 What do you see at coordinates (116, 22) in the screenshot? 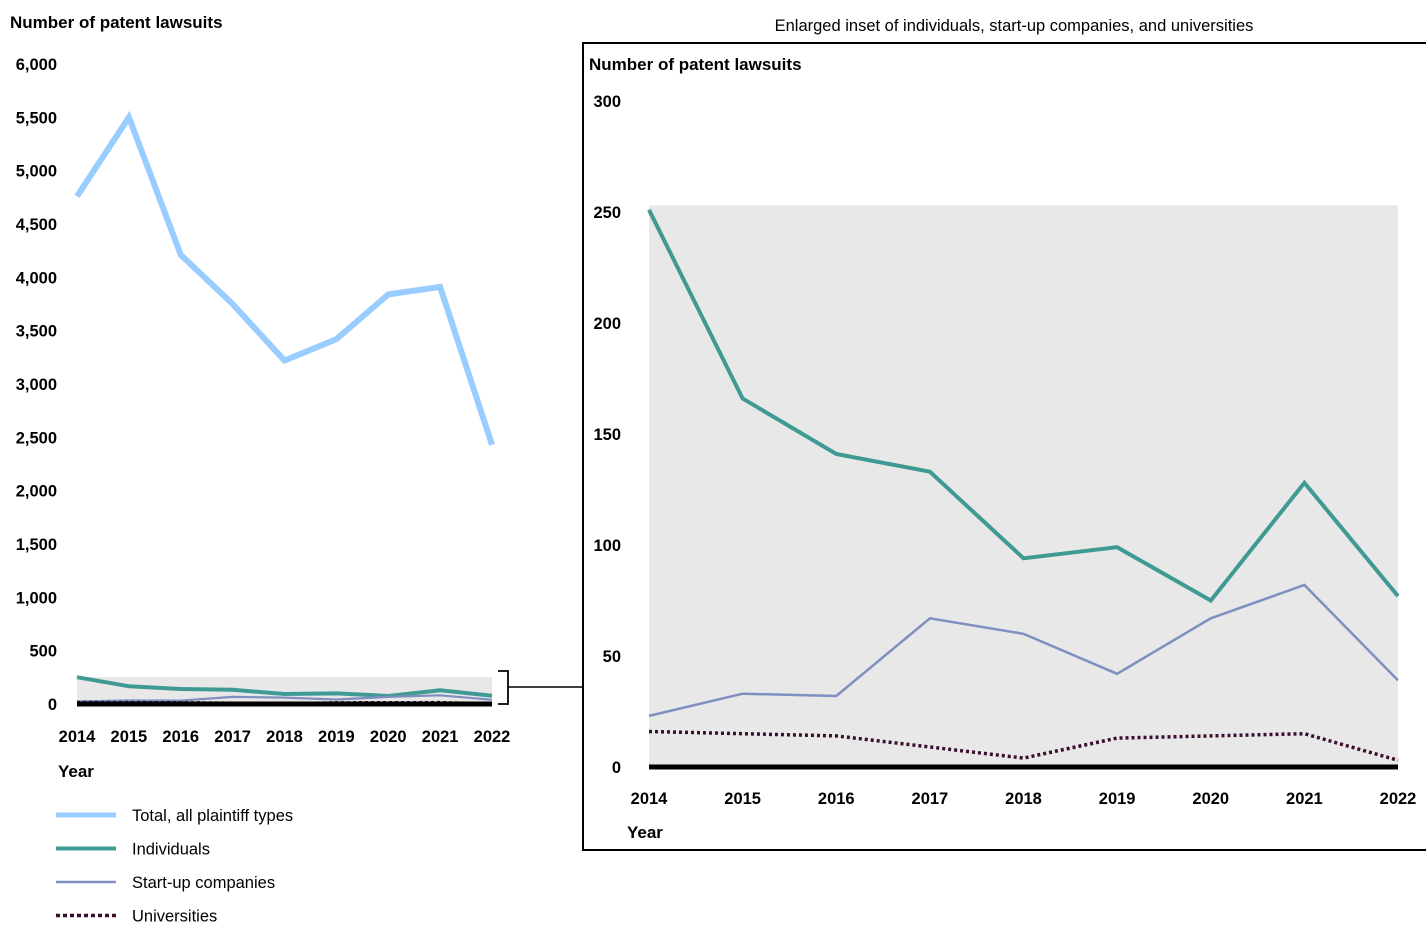
I see `main-y-axis-title: Number of patent lawsuits` at bounding box center [116, 22].